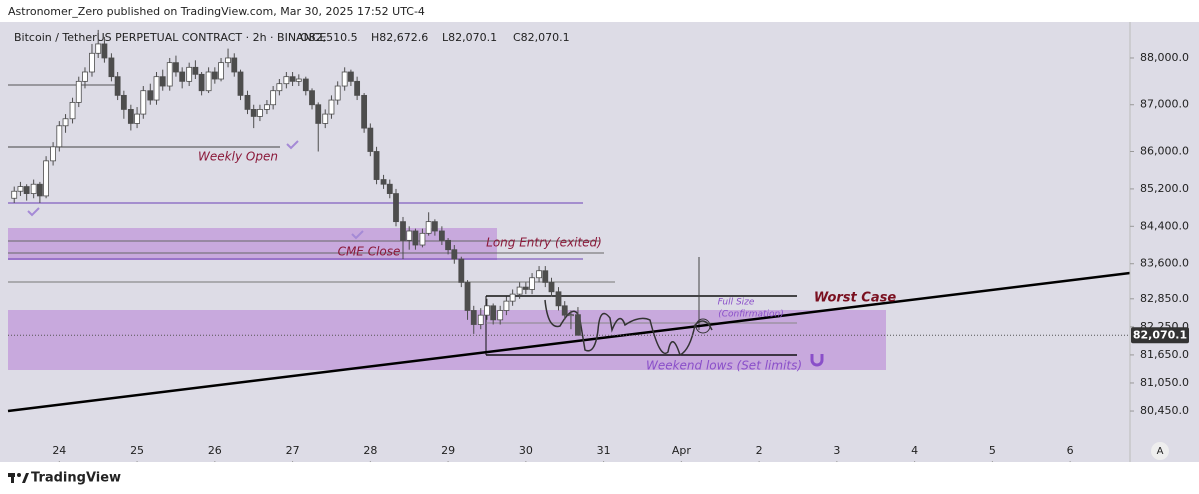 This screenshot has width=1199, height=494. What do you see at coordinates (1164, 104) in the screenshot?
I see `y-tick-label: 87,000.0` at bounding box center [1164, 104].